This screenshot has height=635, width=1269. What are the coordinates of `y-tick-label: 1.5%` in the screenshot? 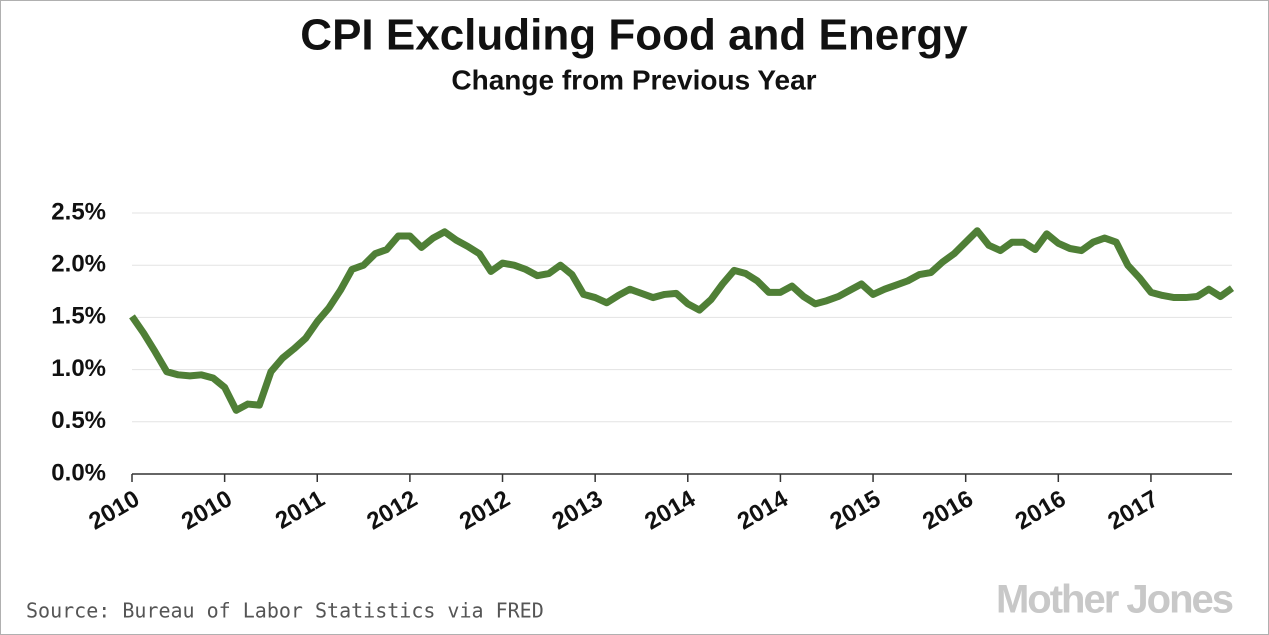 It's located at (78, 316).